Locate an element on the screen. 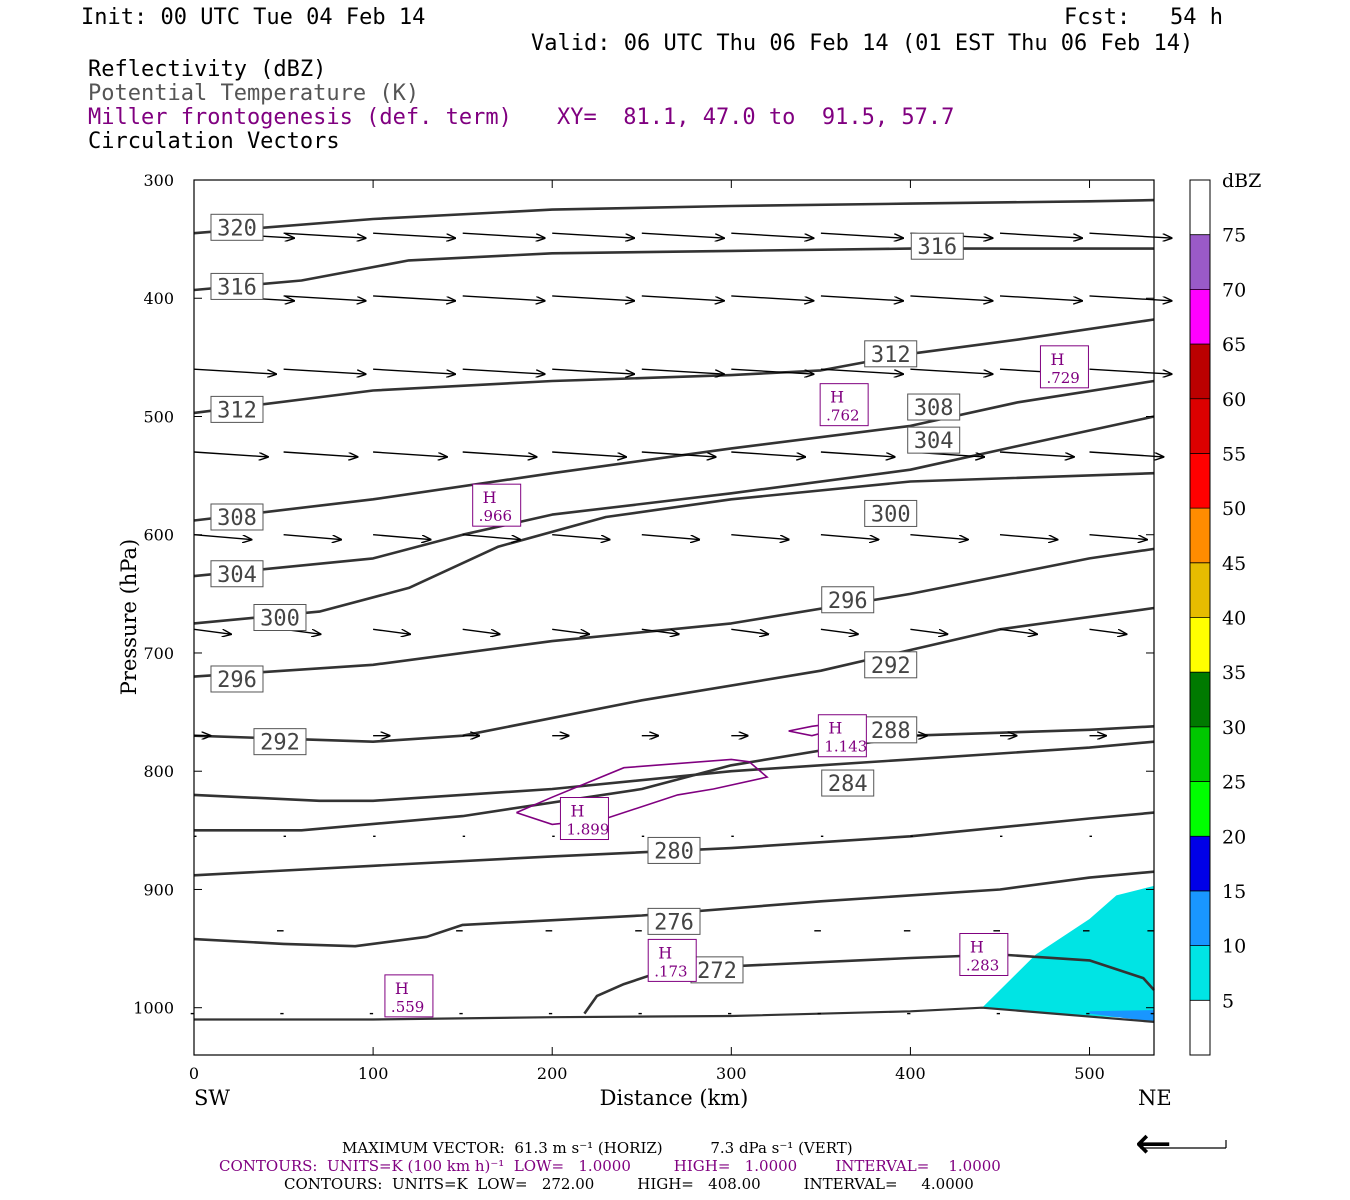 This screenshot has height=1200, width=1350. cross-section-endpoints: XY= 81.1, 47.0 to 91.5, 57.7 is located at coordinates (756, 117).